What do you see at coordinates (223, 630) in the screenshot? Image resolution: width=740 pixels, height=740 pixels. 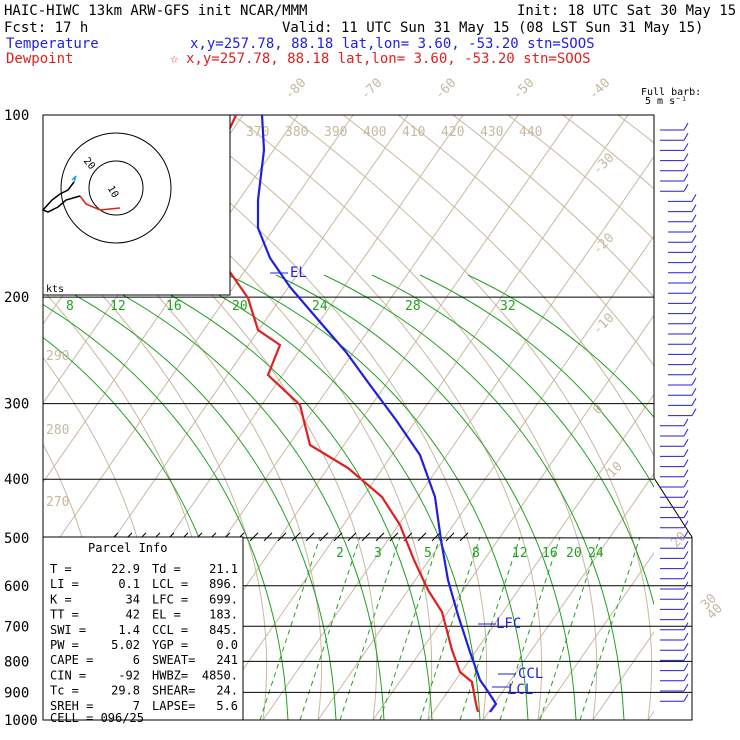 I see `parcel-value: 845.` at bounding box center [223, 630].